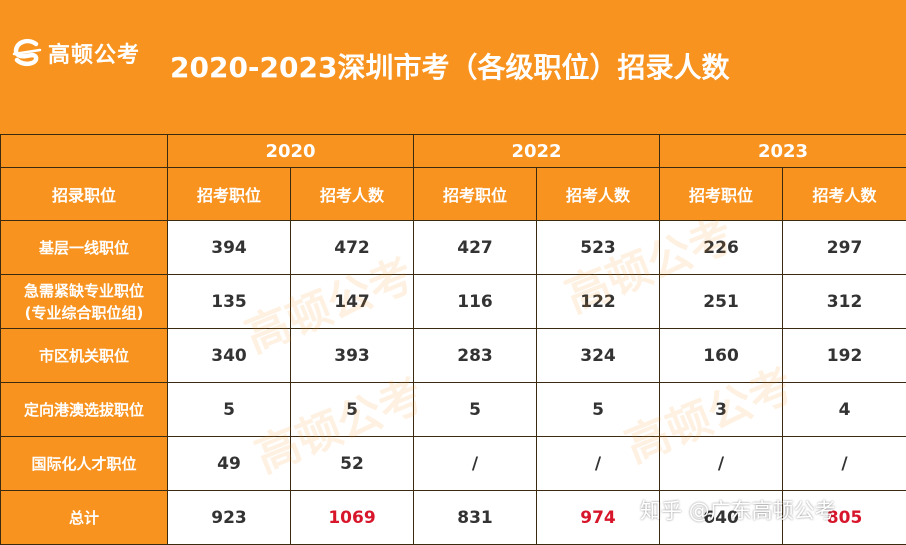 This screenshot has width=906, height=545. I want to click on table-cell: 4, so click(844, 409).